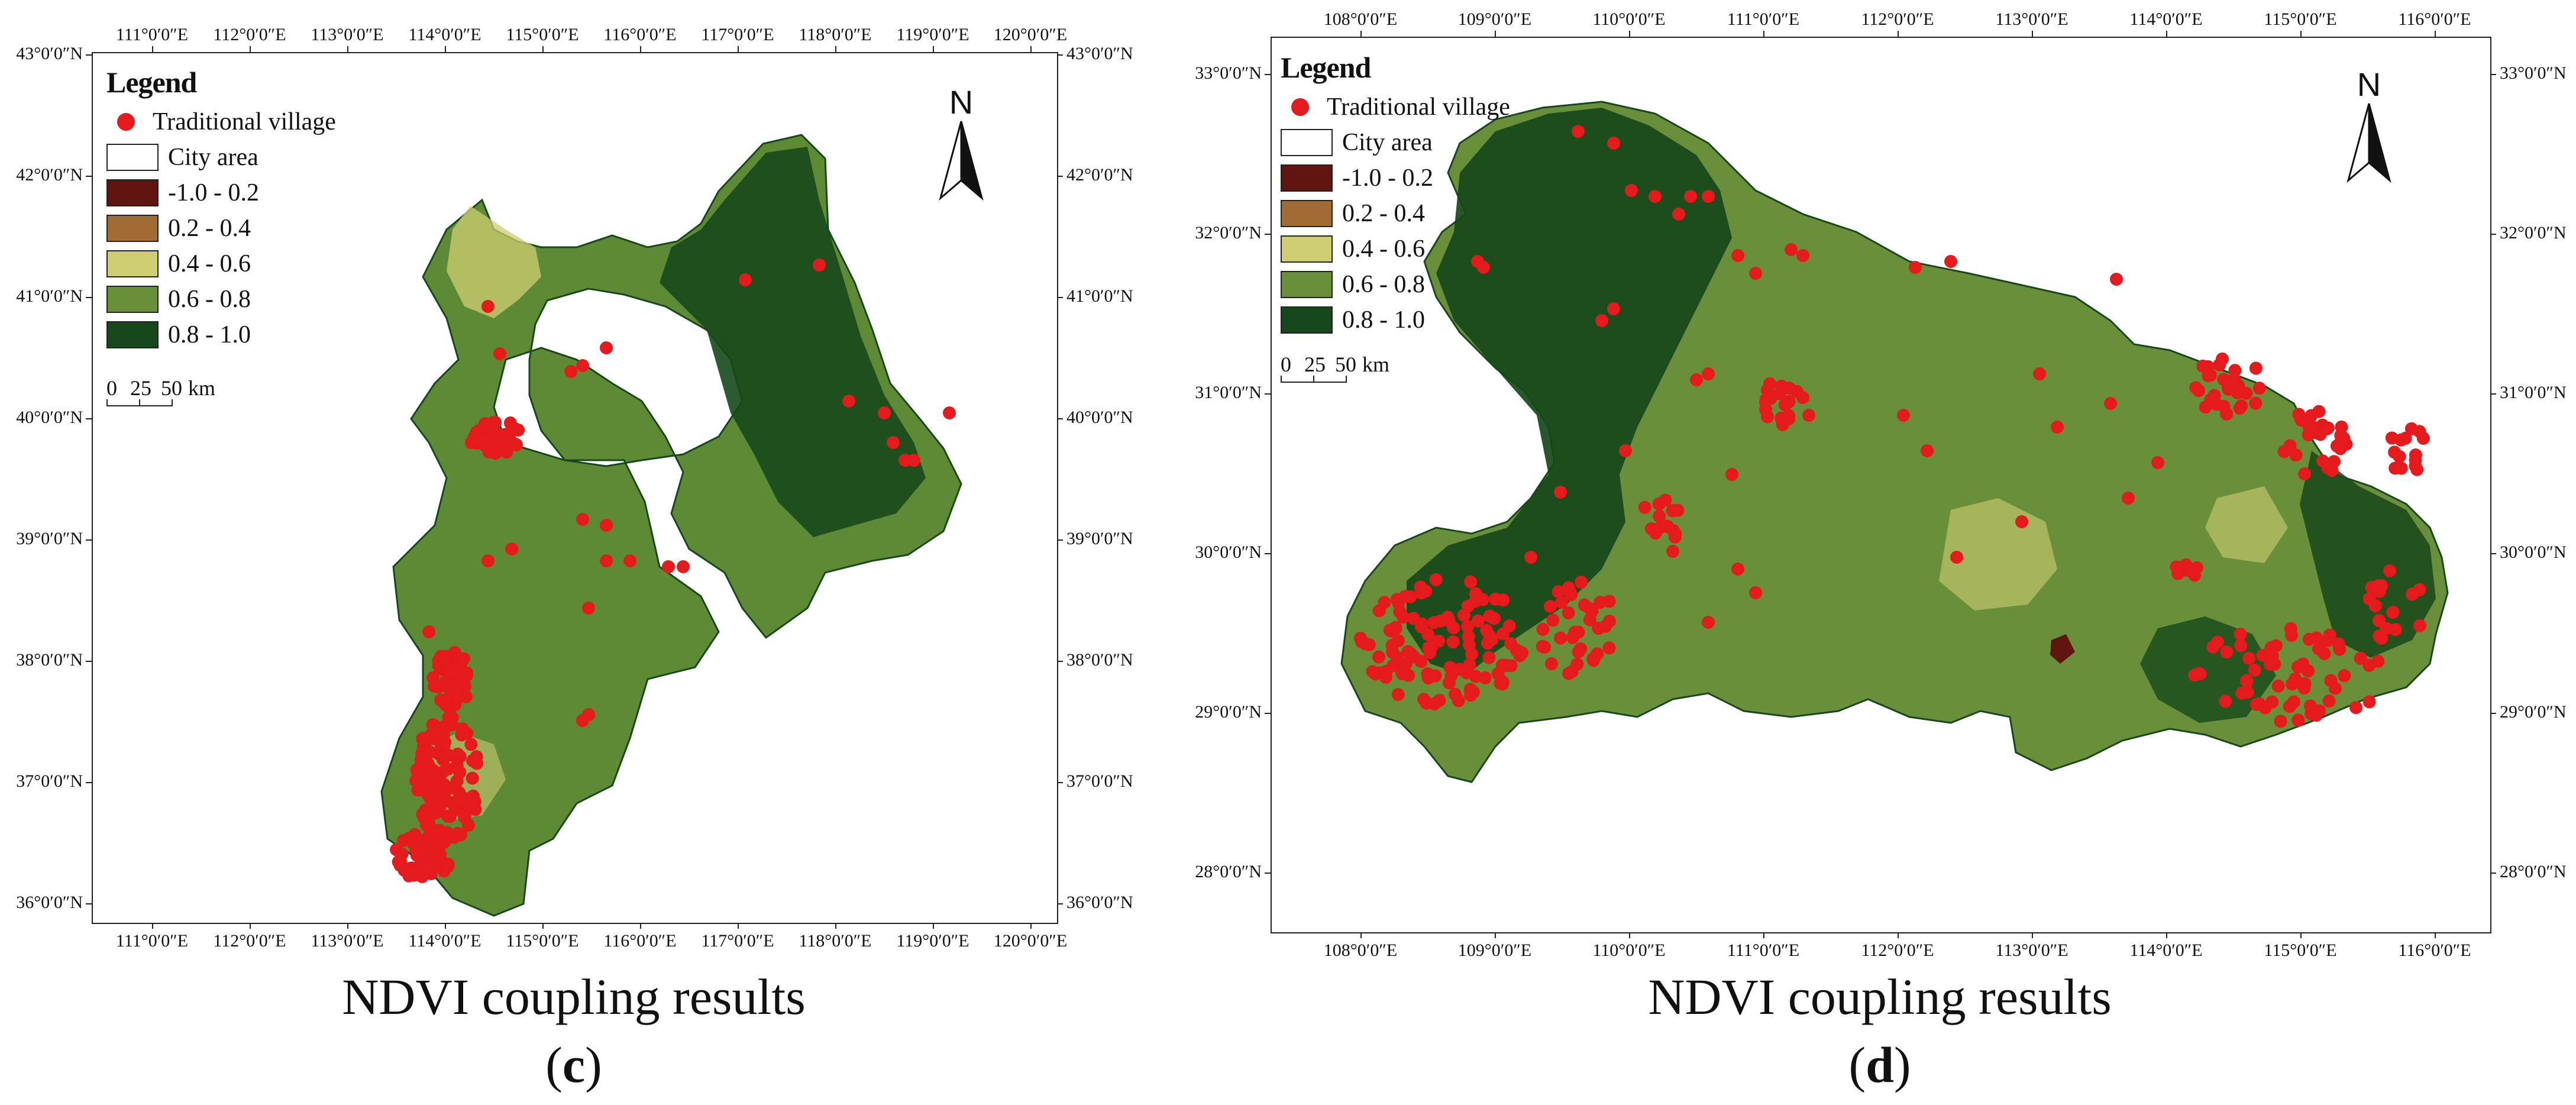 This screenshot has height=1105, width=2576. Describe the element at coordinates (1228, 552) in the screenshot. I see `latitude-tick-label: 30°0′0″N` at that location.